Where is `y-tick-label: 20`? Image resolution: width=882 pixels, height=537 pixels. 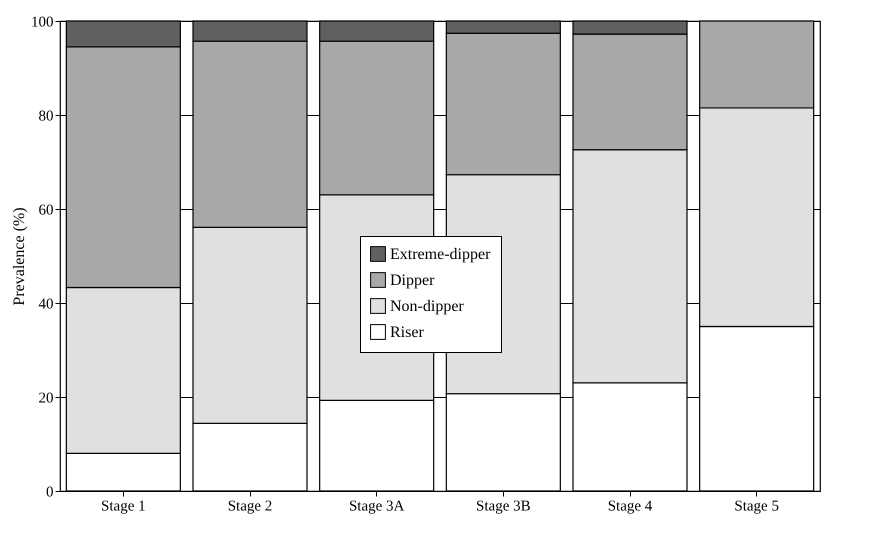
y-tick-label: 20 is located at coordinates (46, 398).